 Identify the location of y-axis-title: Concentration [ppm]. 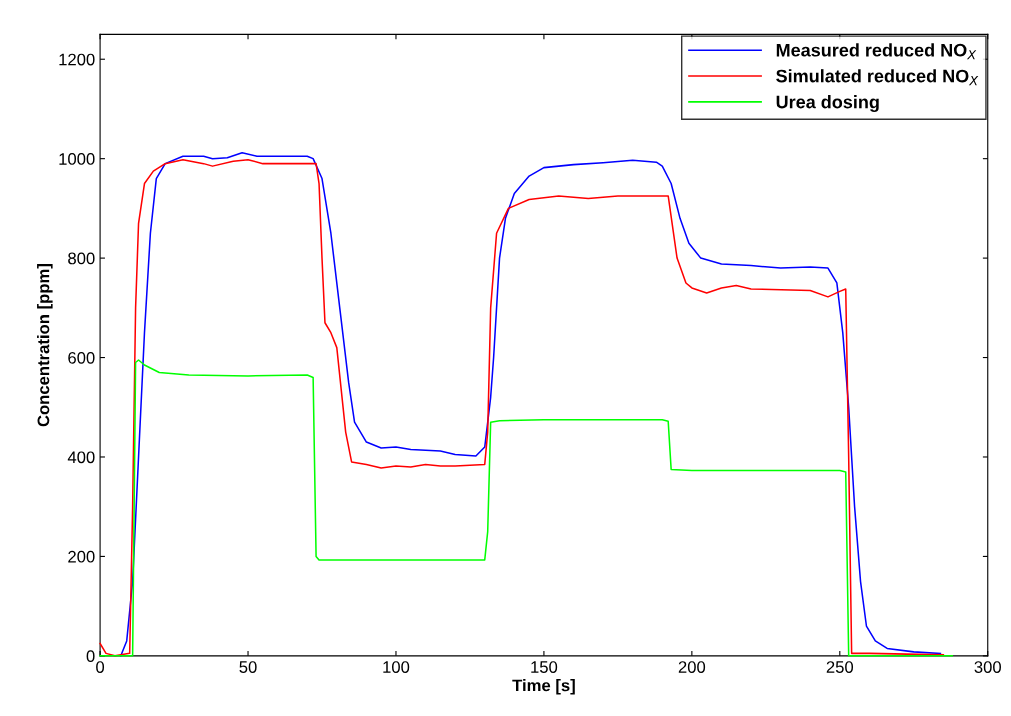
(45, 345).